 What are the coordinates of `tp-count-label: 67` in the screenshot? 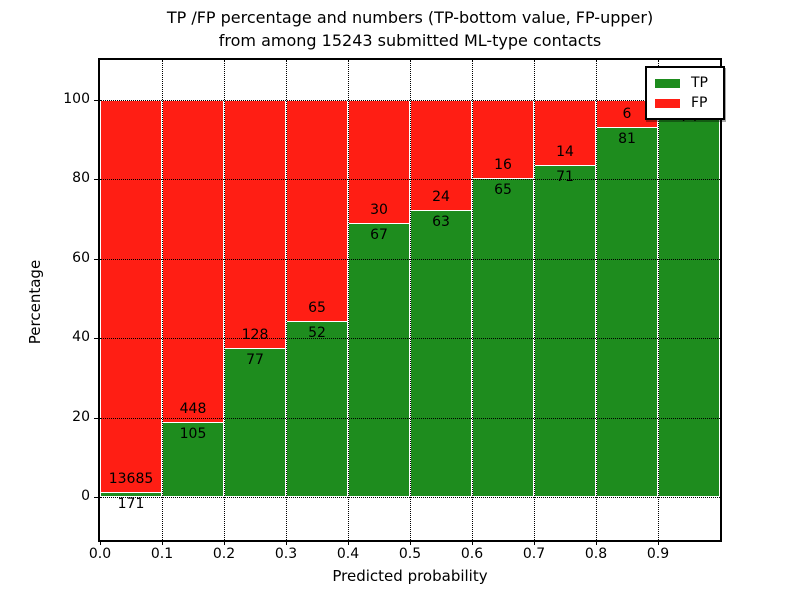 It's located at (379, 234).